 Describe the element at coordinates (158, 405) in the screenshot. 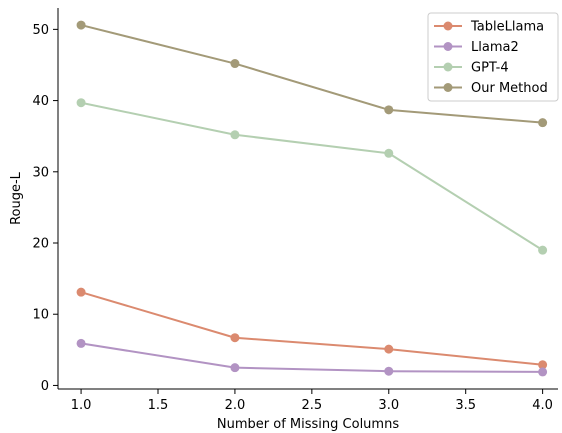

I see `x-tick-label: 1.5` at that location.